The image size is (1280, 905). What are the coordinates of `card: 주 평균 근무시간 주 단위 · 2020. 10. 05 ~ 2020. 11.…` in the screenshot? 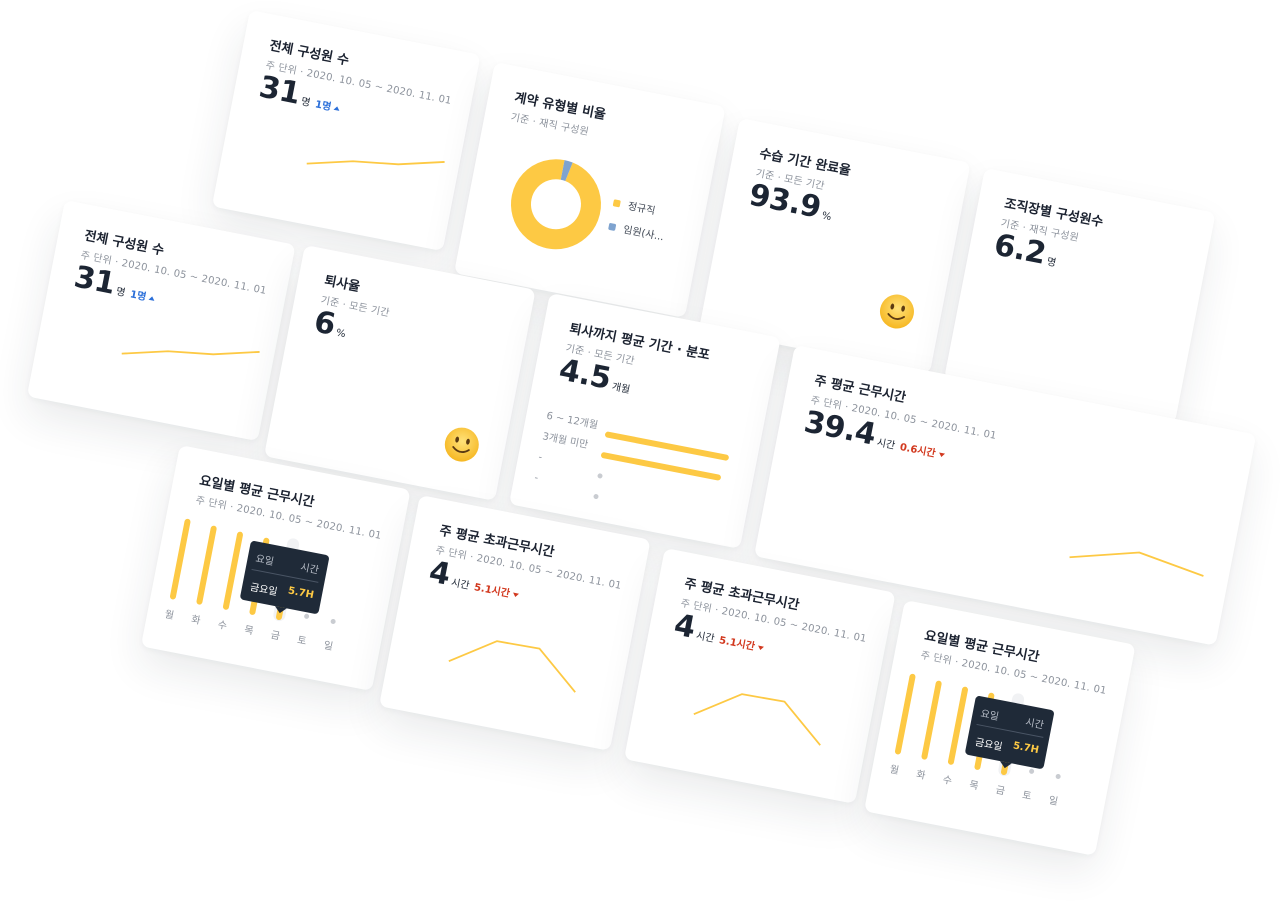 It's located at (1005, 495).